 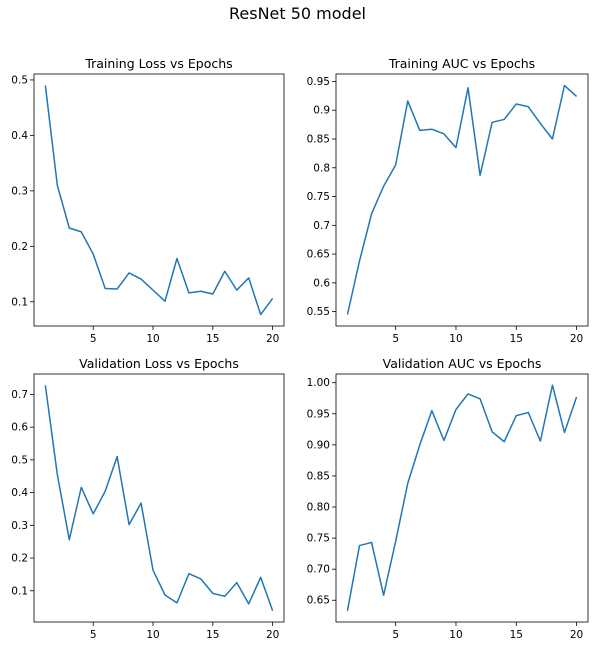 I want to click on y-tick-label: 0.90, so click(x=318, y=445).